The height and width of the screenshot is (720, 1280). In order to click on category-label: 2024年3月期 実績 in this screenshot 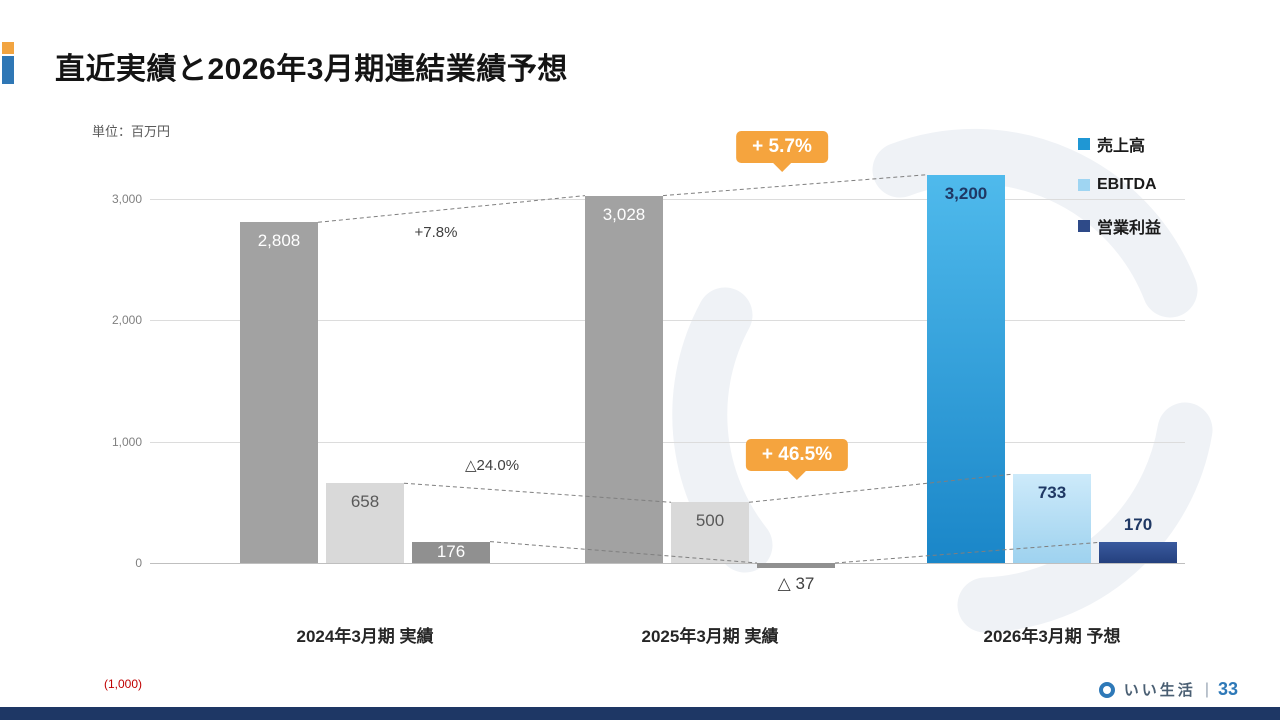, I will do `click(365, 636)`.